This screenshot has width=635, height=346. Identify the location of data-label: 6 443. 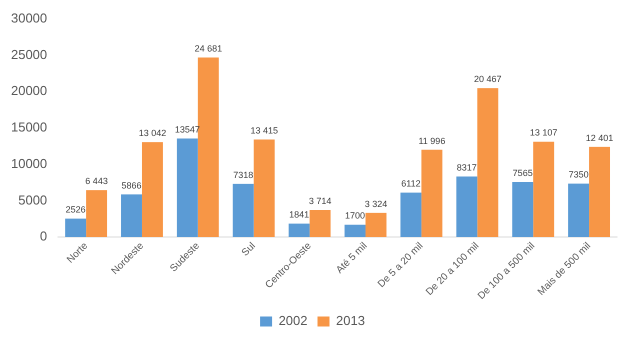
(96, 181).